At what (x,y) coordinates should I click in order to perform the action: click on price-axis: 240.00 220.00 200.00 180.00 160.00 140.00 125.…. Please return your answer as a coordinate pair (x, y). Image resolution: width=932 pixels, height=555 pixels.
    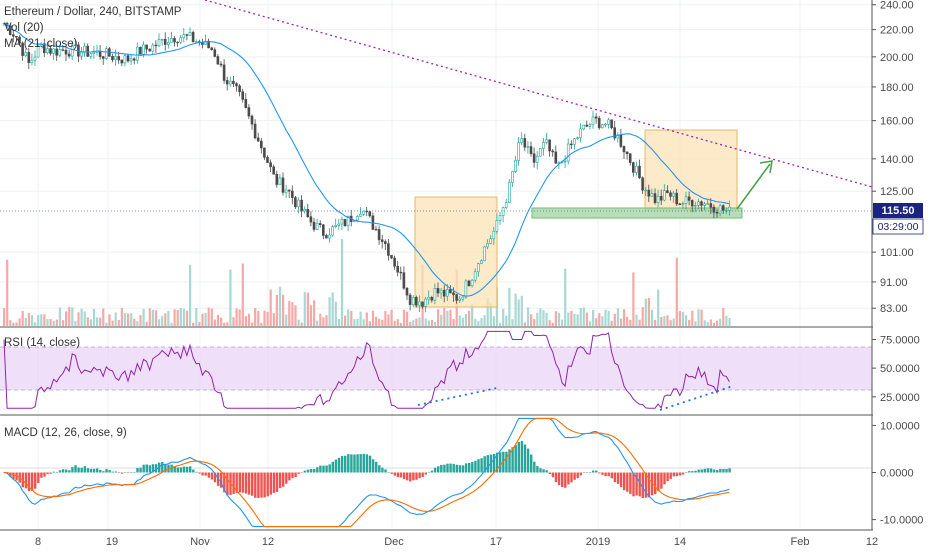
    Looking at the image, I should click on (893, 157).